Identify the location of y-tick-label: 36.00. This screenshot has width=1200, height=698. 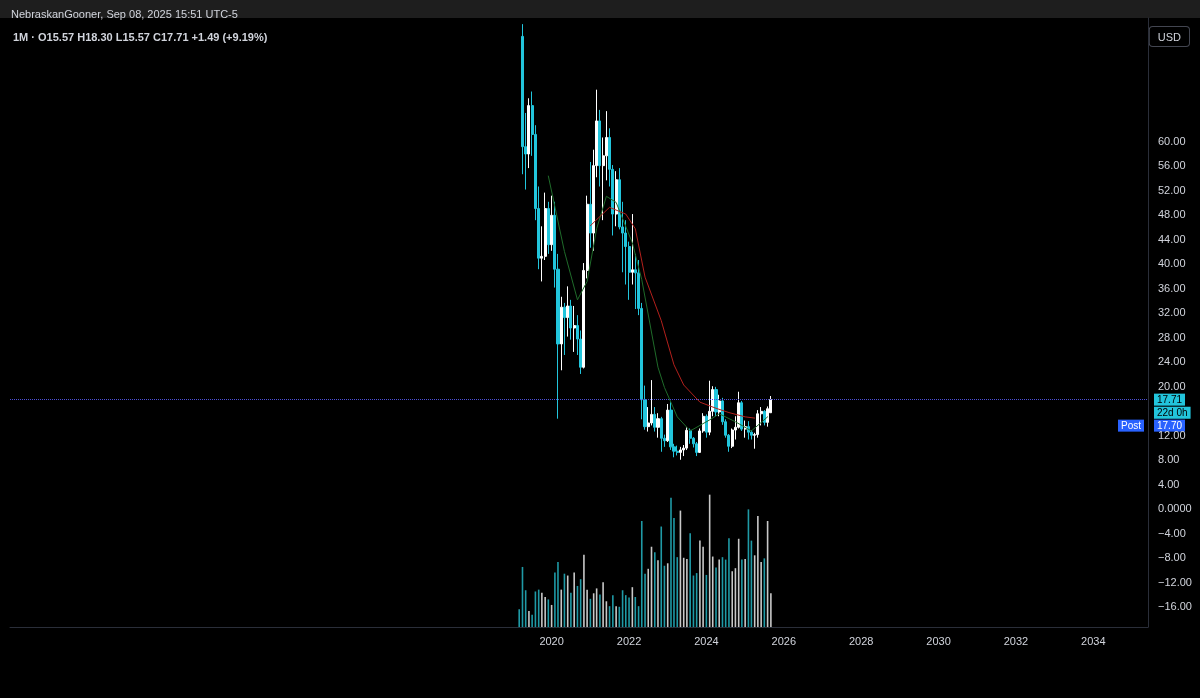
(1172, 287).